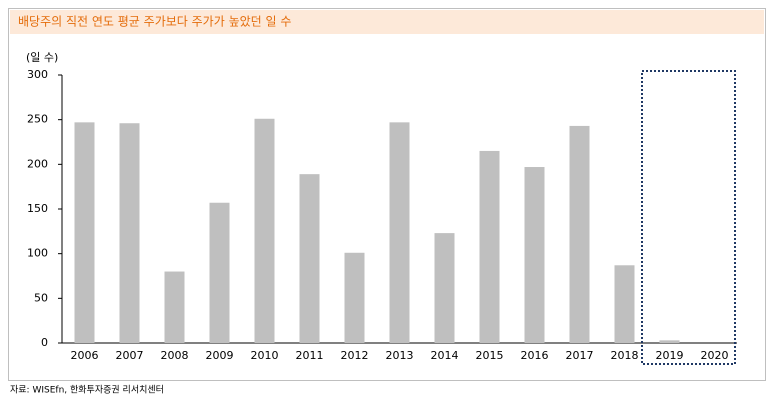 This screenshot has height=406, width=773. What do you see at coordinates (154, 22) in the screenshot?
I see `chart-title: 배당주의 직전 연도 평균 주가보다 주가가 높았던 일 수` at bounding box center [154, 22].